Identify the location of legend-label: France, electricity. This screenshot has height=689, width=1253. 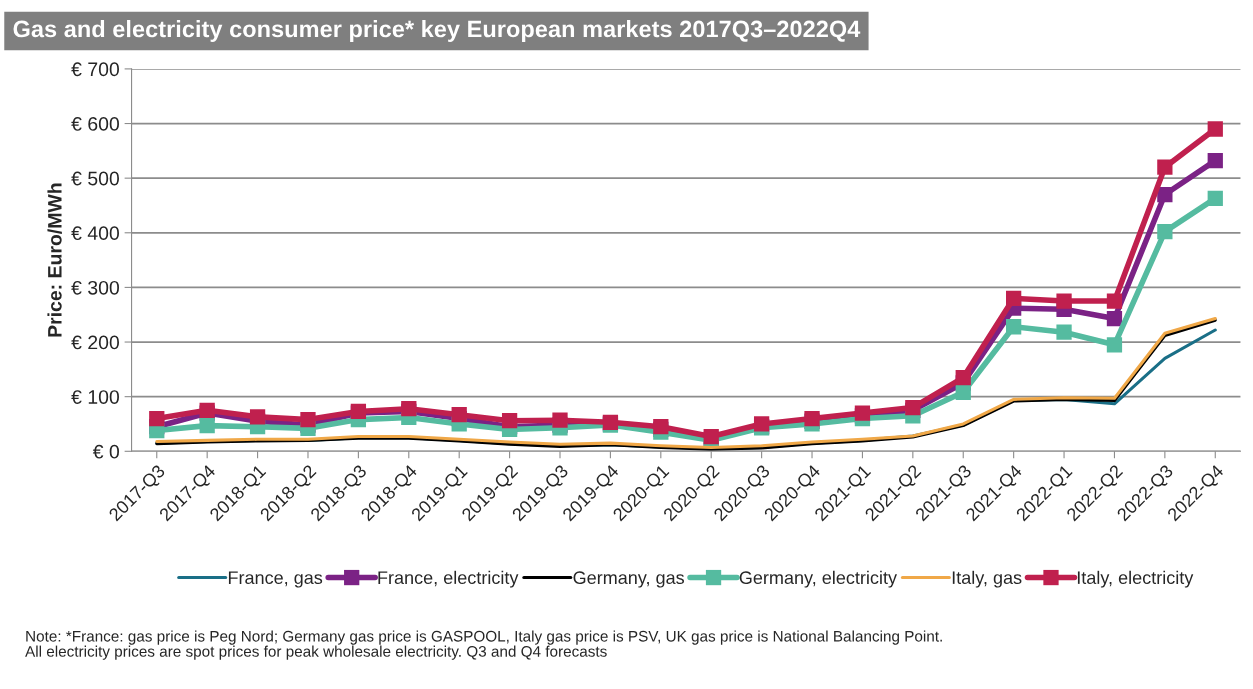
(448, 579).